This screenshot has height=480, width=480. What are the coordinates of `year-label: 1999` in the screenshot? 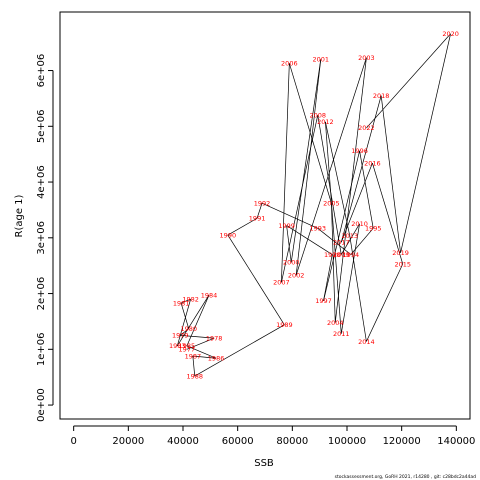 It's located at (286, 226).